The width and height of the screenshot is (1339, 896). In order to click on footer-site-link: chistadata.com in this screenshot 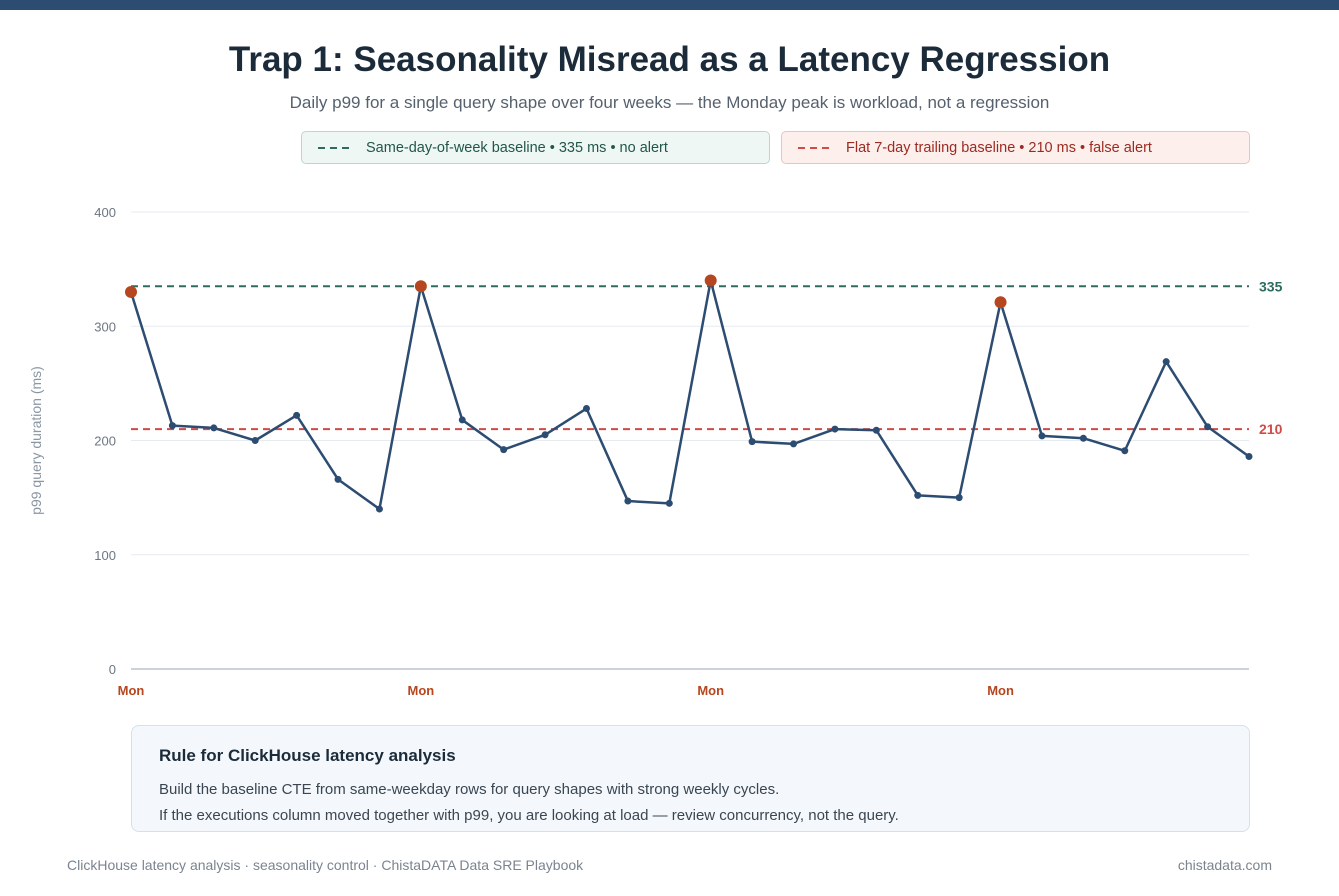, I will do `click(1224, 865)`.